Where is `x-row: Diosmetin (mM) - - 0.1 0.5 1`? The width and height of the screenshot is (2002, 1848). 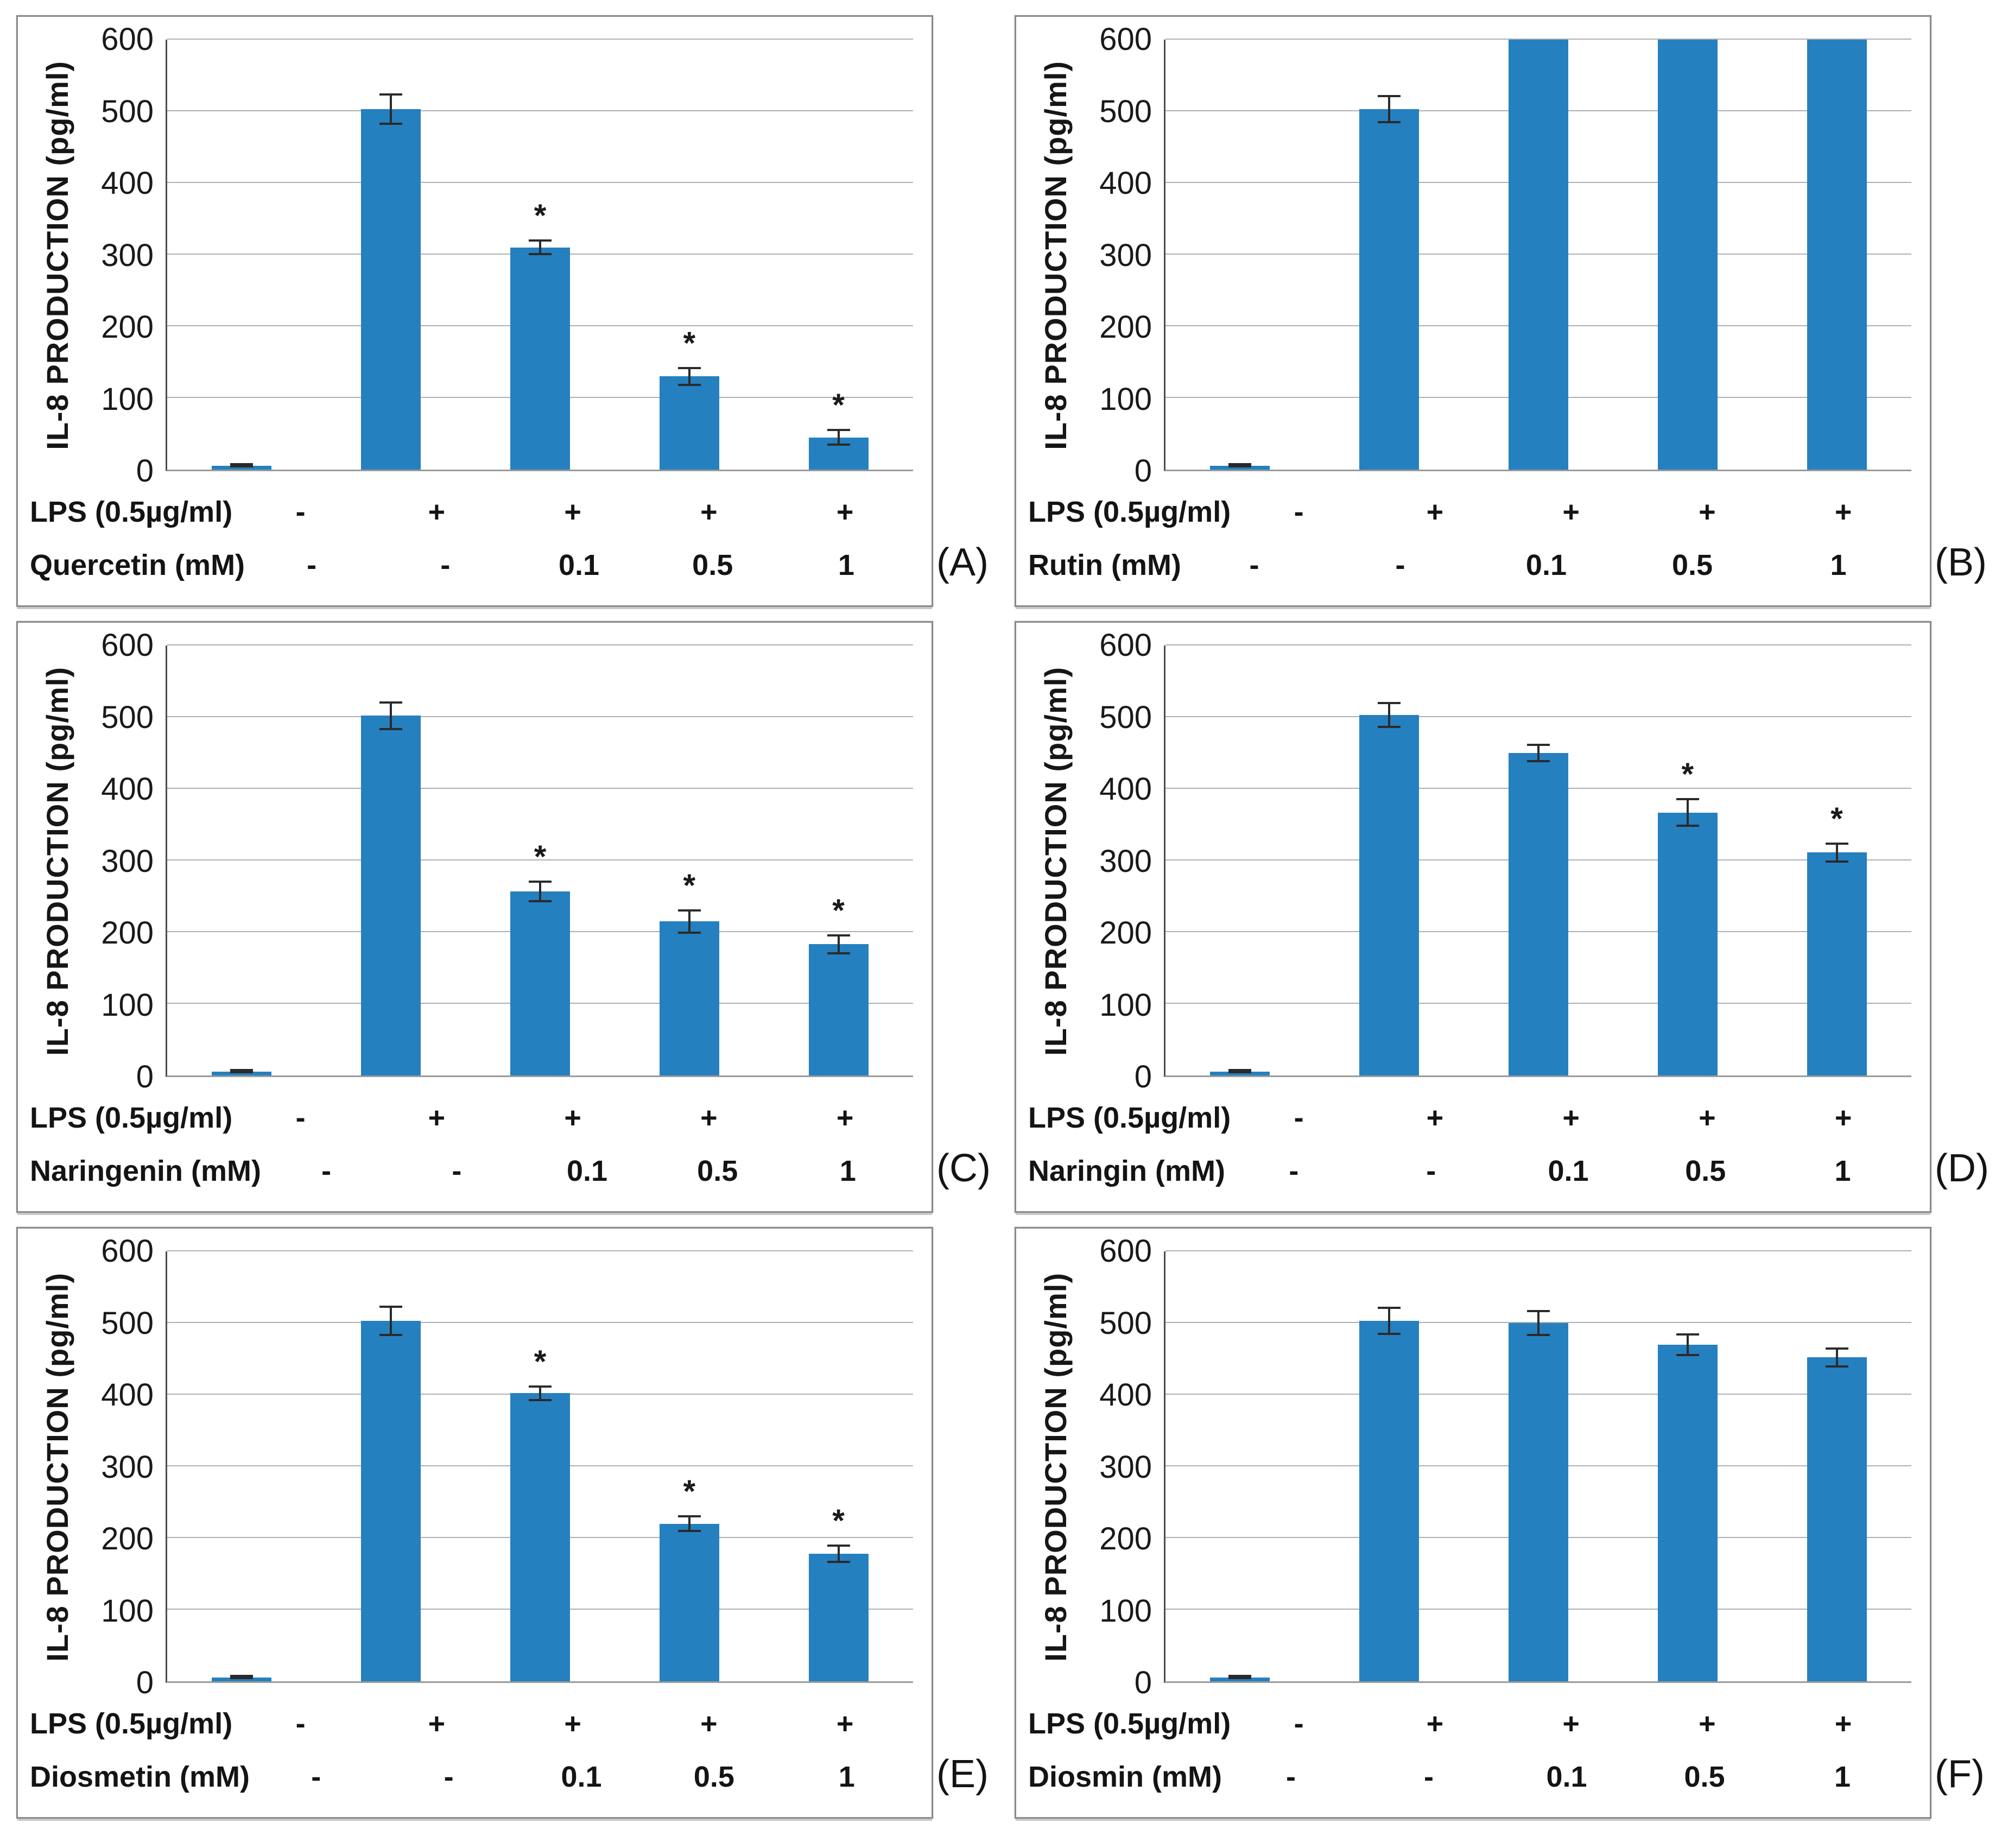 x-row: Diosmetin (mM) - - 0.1 0.5 1 is located at coordinates (473, 1777).